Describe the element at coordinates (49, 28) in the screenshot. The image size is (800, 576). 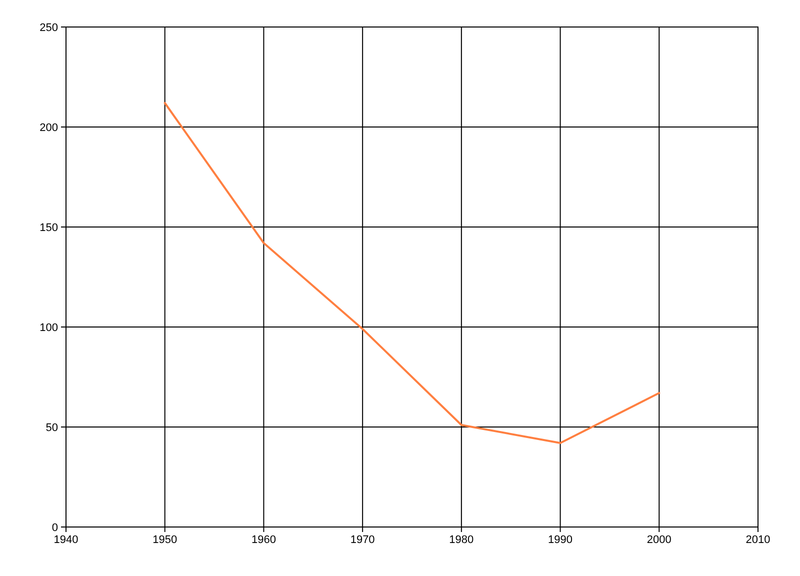
I see `y-tick-label: 250` at that location.